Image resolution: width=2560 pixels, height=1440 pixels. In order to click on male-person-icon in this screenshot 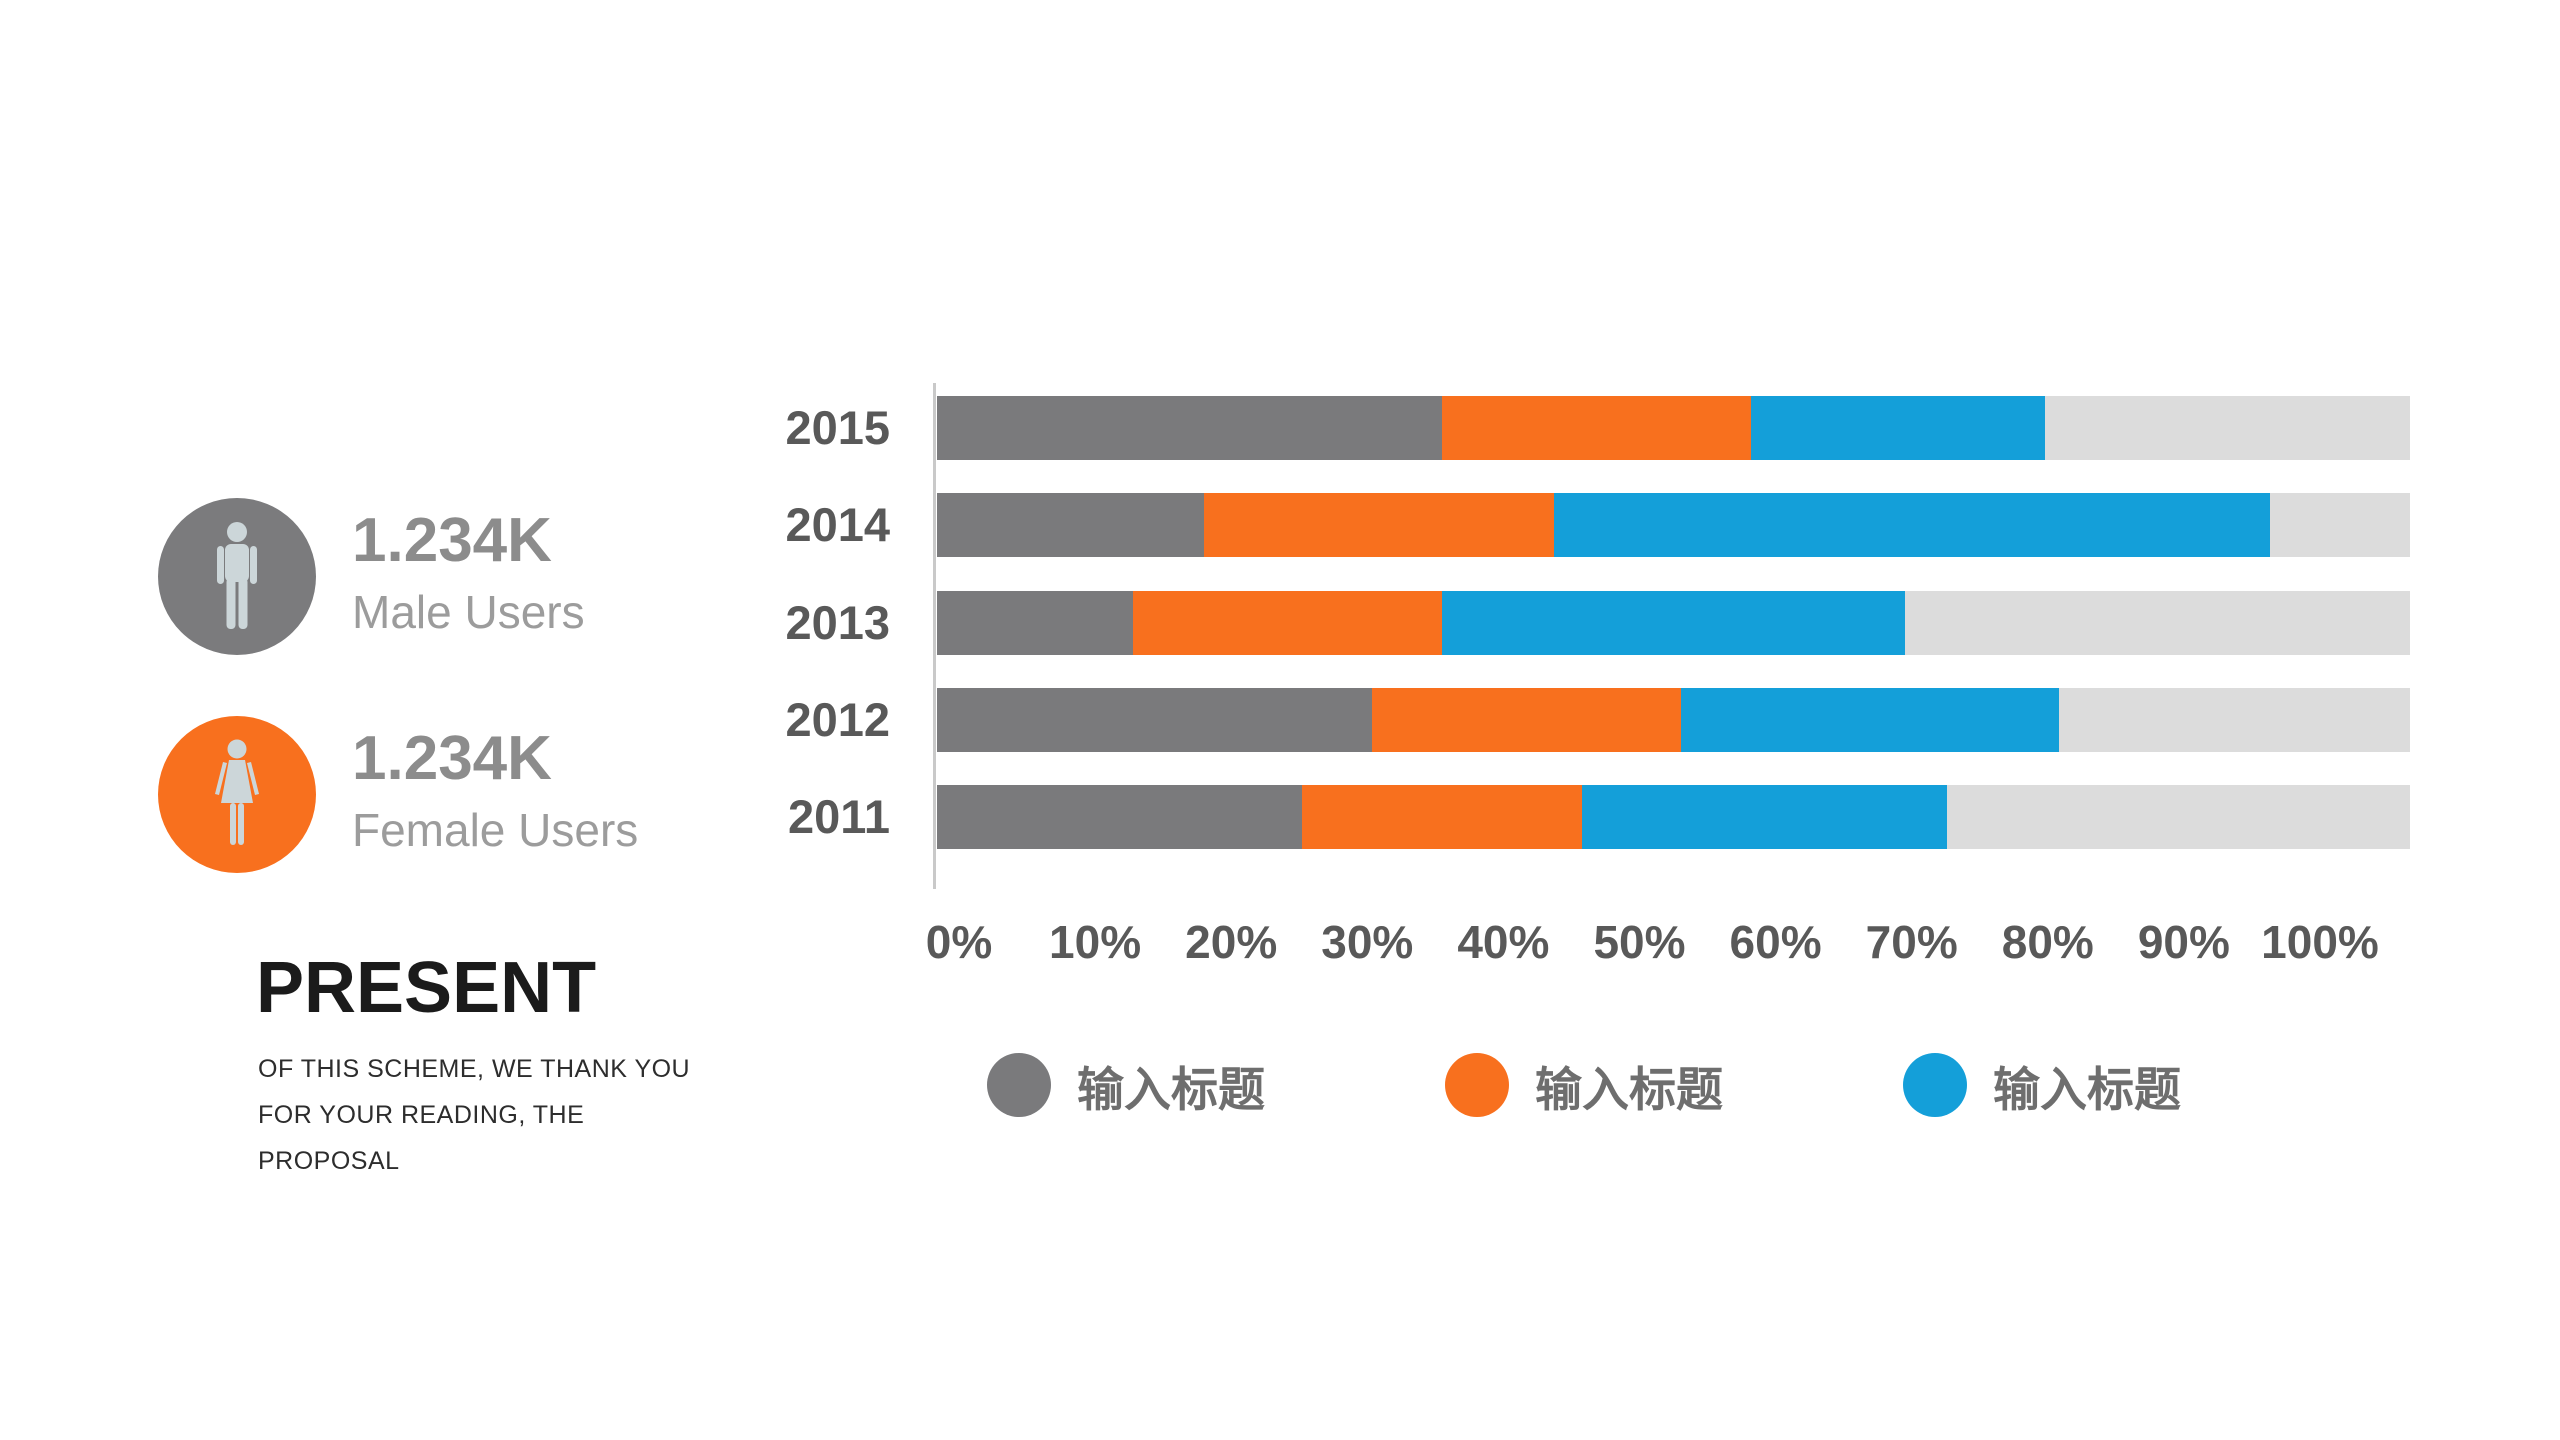, I will do `click(237, 575)`.